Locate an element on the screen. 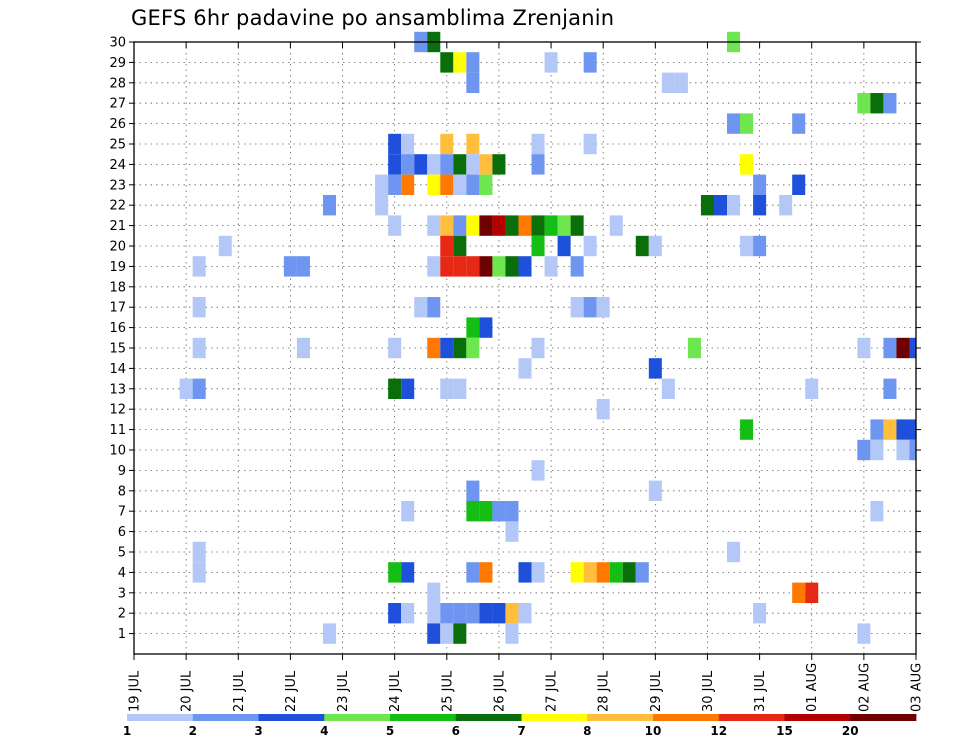 Image resolution: width=960 pixels, height=742 pixels. y-tick-label: 25 is located at coordinates (117, 145).